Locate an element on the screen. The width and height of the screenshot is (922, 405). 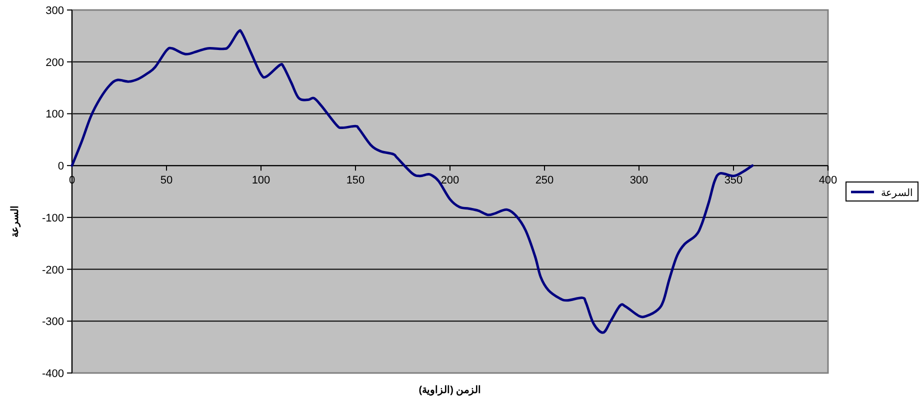
x-tick-label: 300 is located at coordinates (639, 180).